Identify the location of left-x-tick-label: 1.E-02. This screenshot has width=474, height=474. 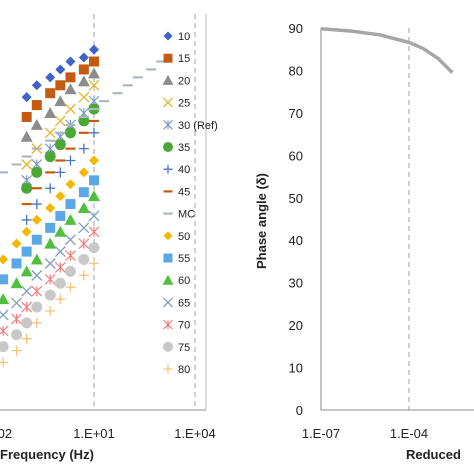
(6, 433).